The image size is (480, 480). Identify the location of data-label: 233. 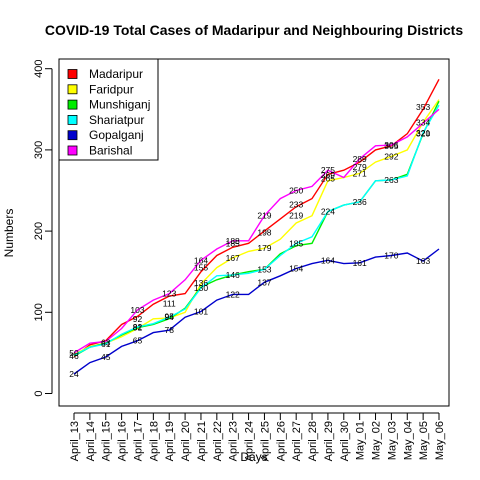
(296, 204).